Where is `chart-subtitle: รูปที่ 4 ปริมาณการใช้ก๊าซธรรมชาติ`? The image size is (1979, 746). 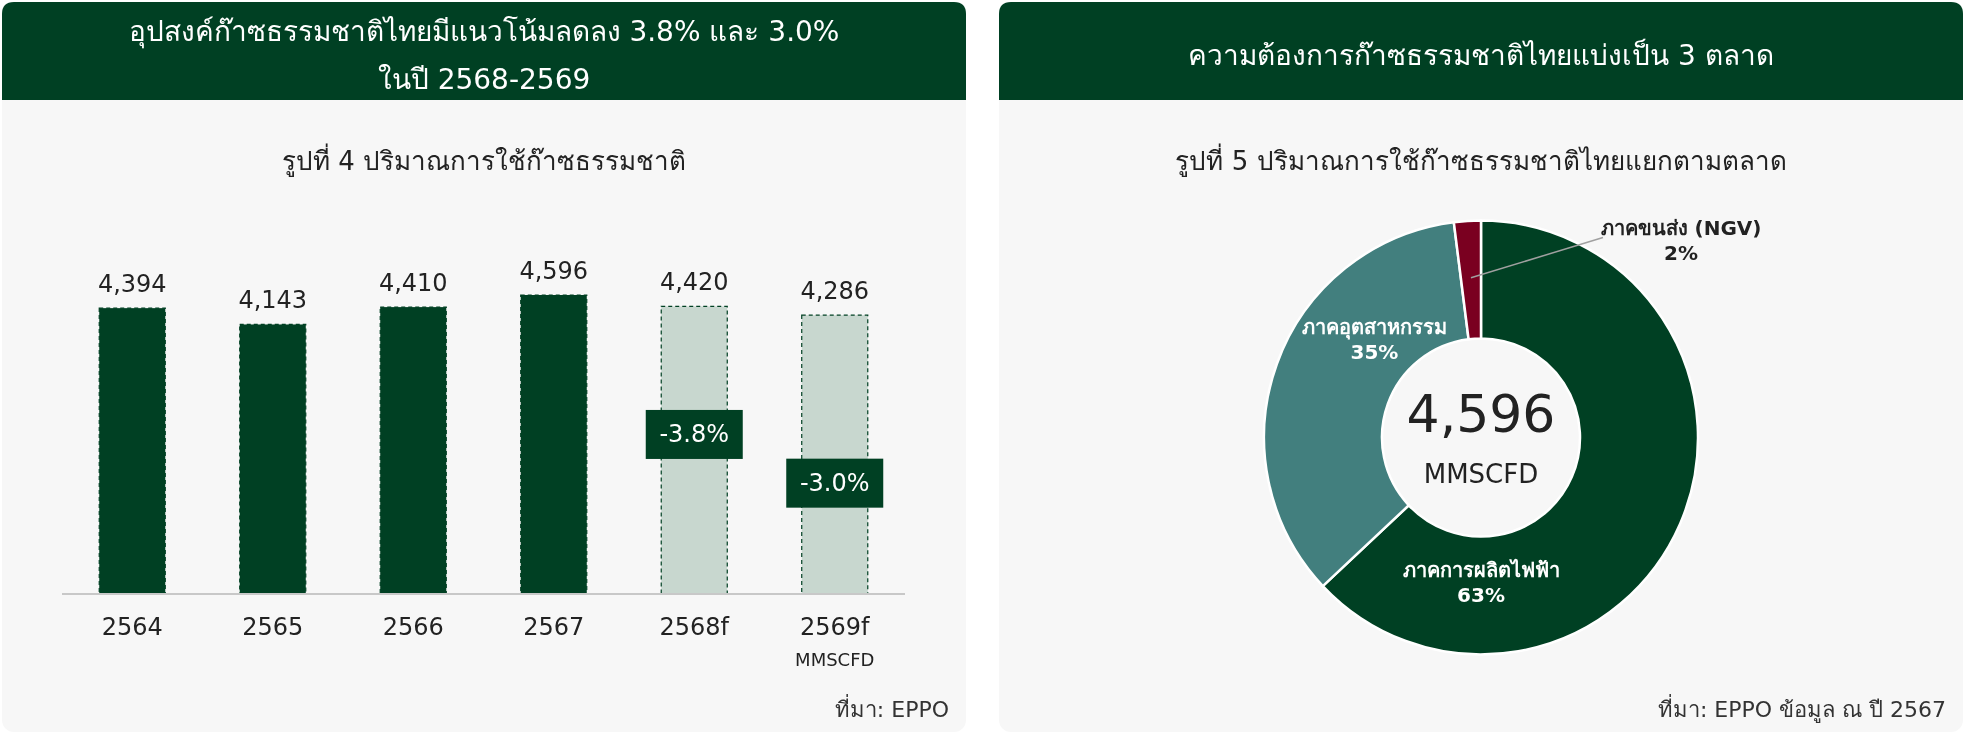 chart-subtitle: รูปที่ 4 ปริมาณการใช้ก๊าซธรรมชาติ is located at coordinates (484, 160).